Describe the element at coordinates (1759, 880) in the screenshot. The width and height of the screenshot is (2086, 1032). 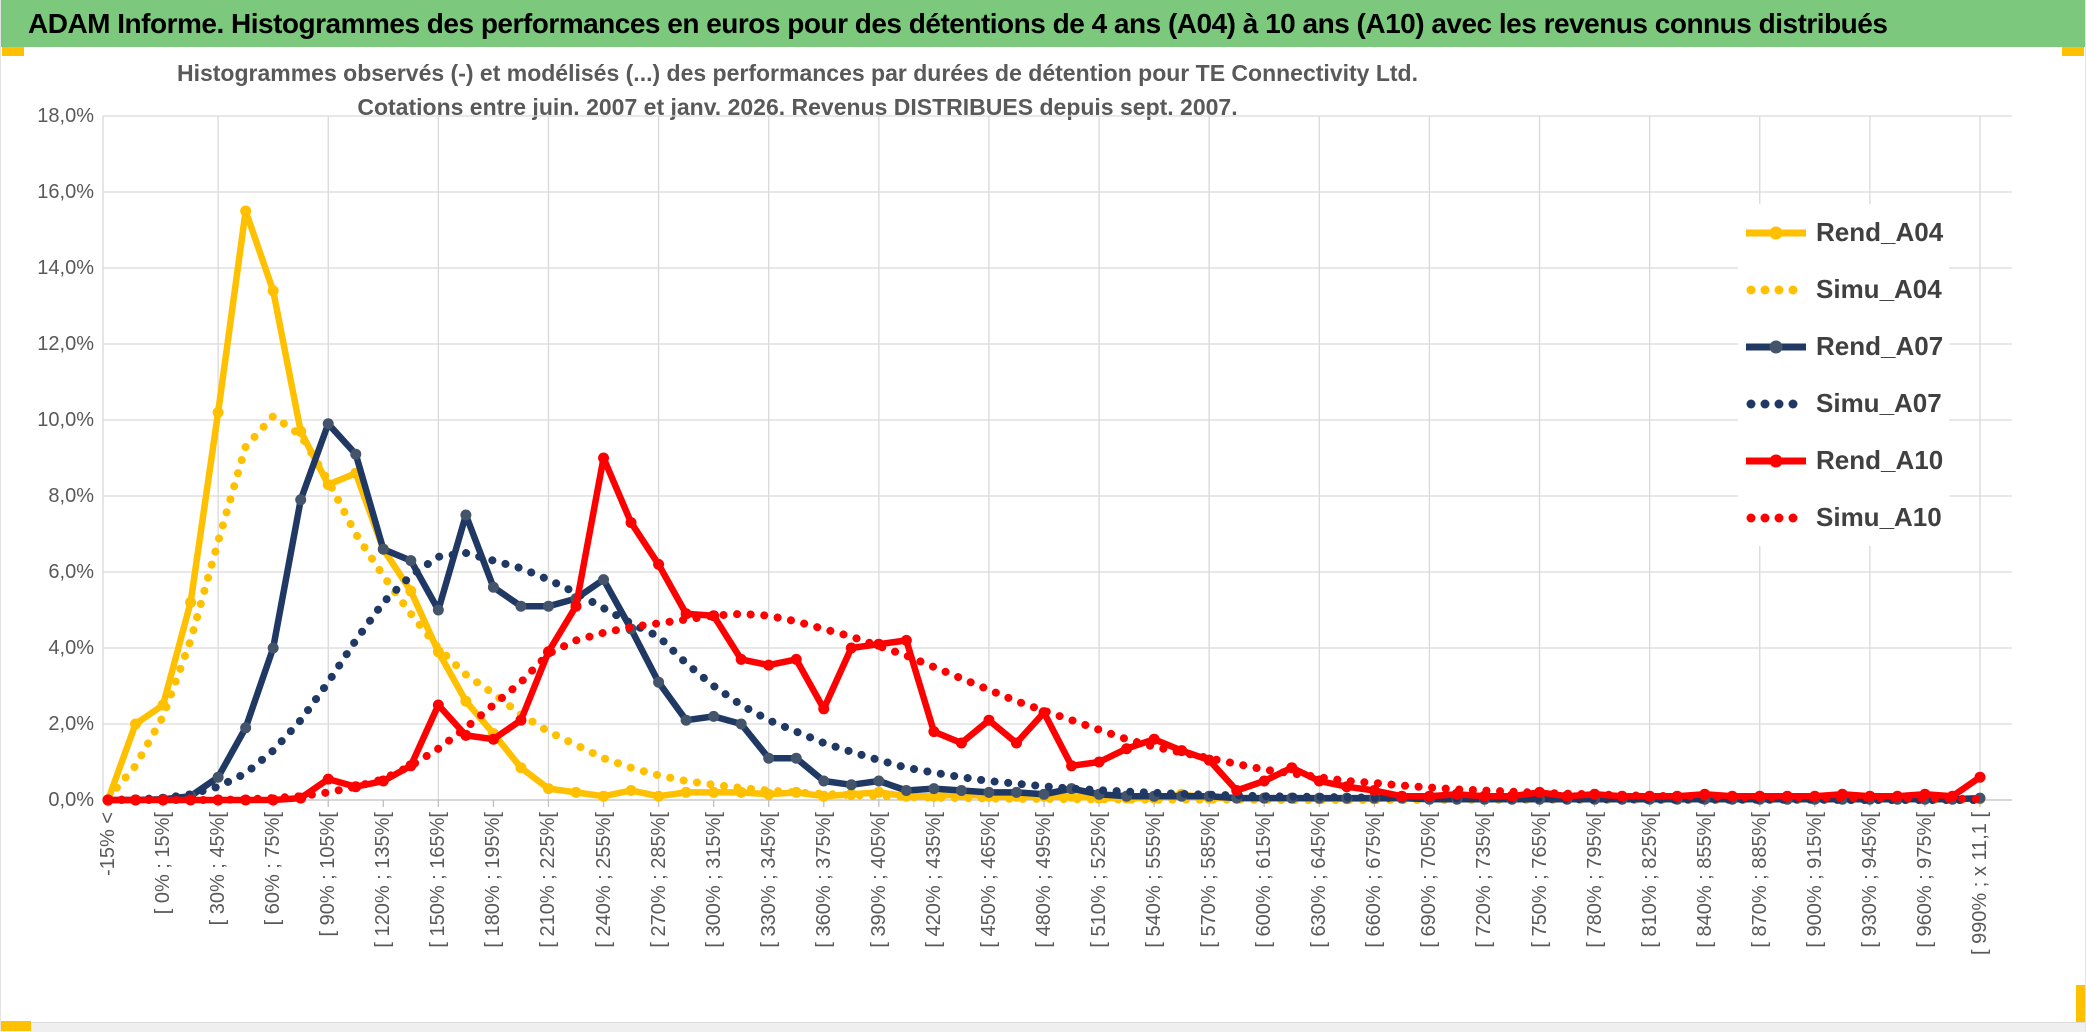
I see `x-tick-label: [ 870% ; 885%[` at that location.